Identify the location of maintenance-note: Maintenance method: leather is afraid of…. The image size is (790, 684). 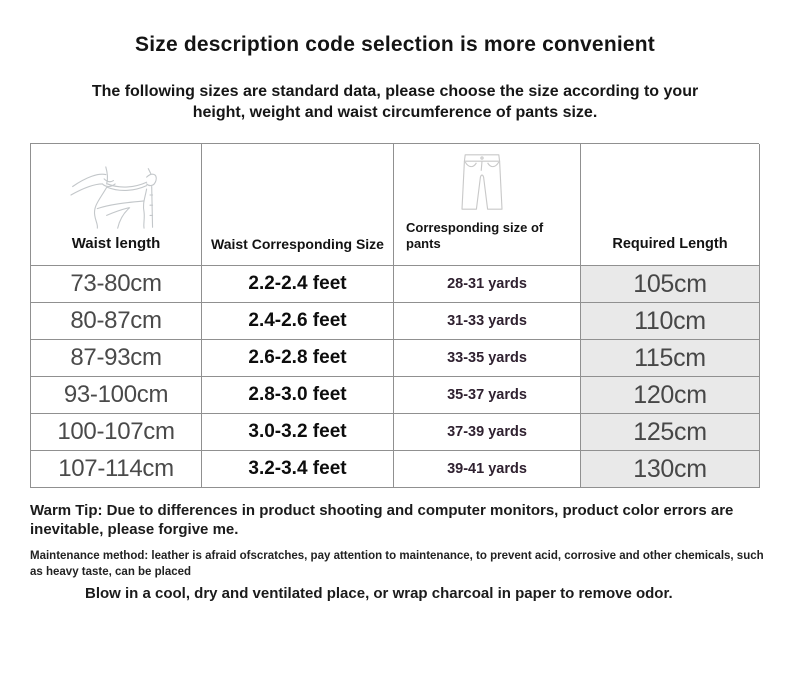
(397, 564).